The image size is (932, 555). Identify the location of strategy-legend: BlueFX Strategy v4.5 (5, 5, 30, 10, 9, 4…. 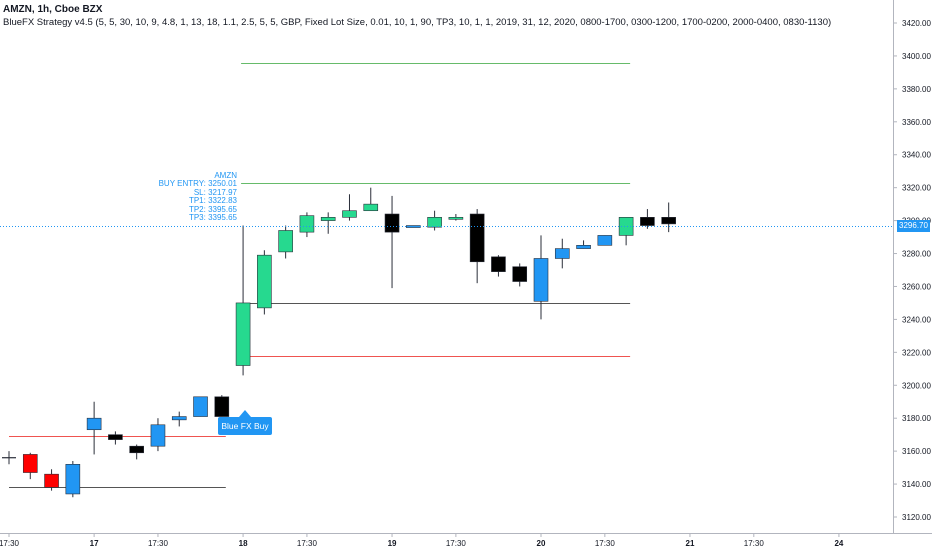
(417, 22).